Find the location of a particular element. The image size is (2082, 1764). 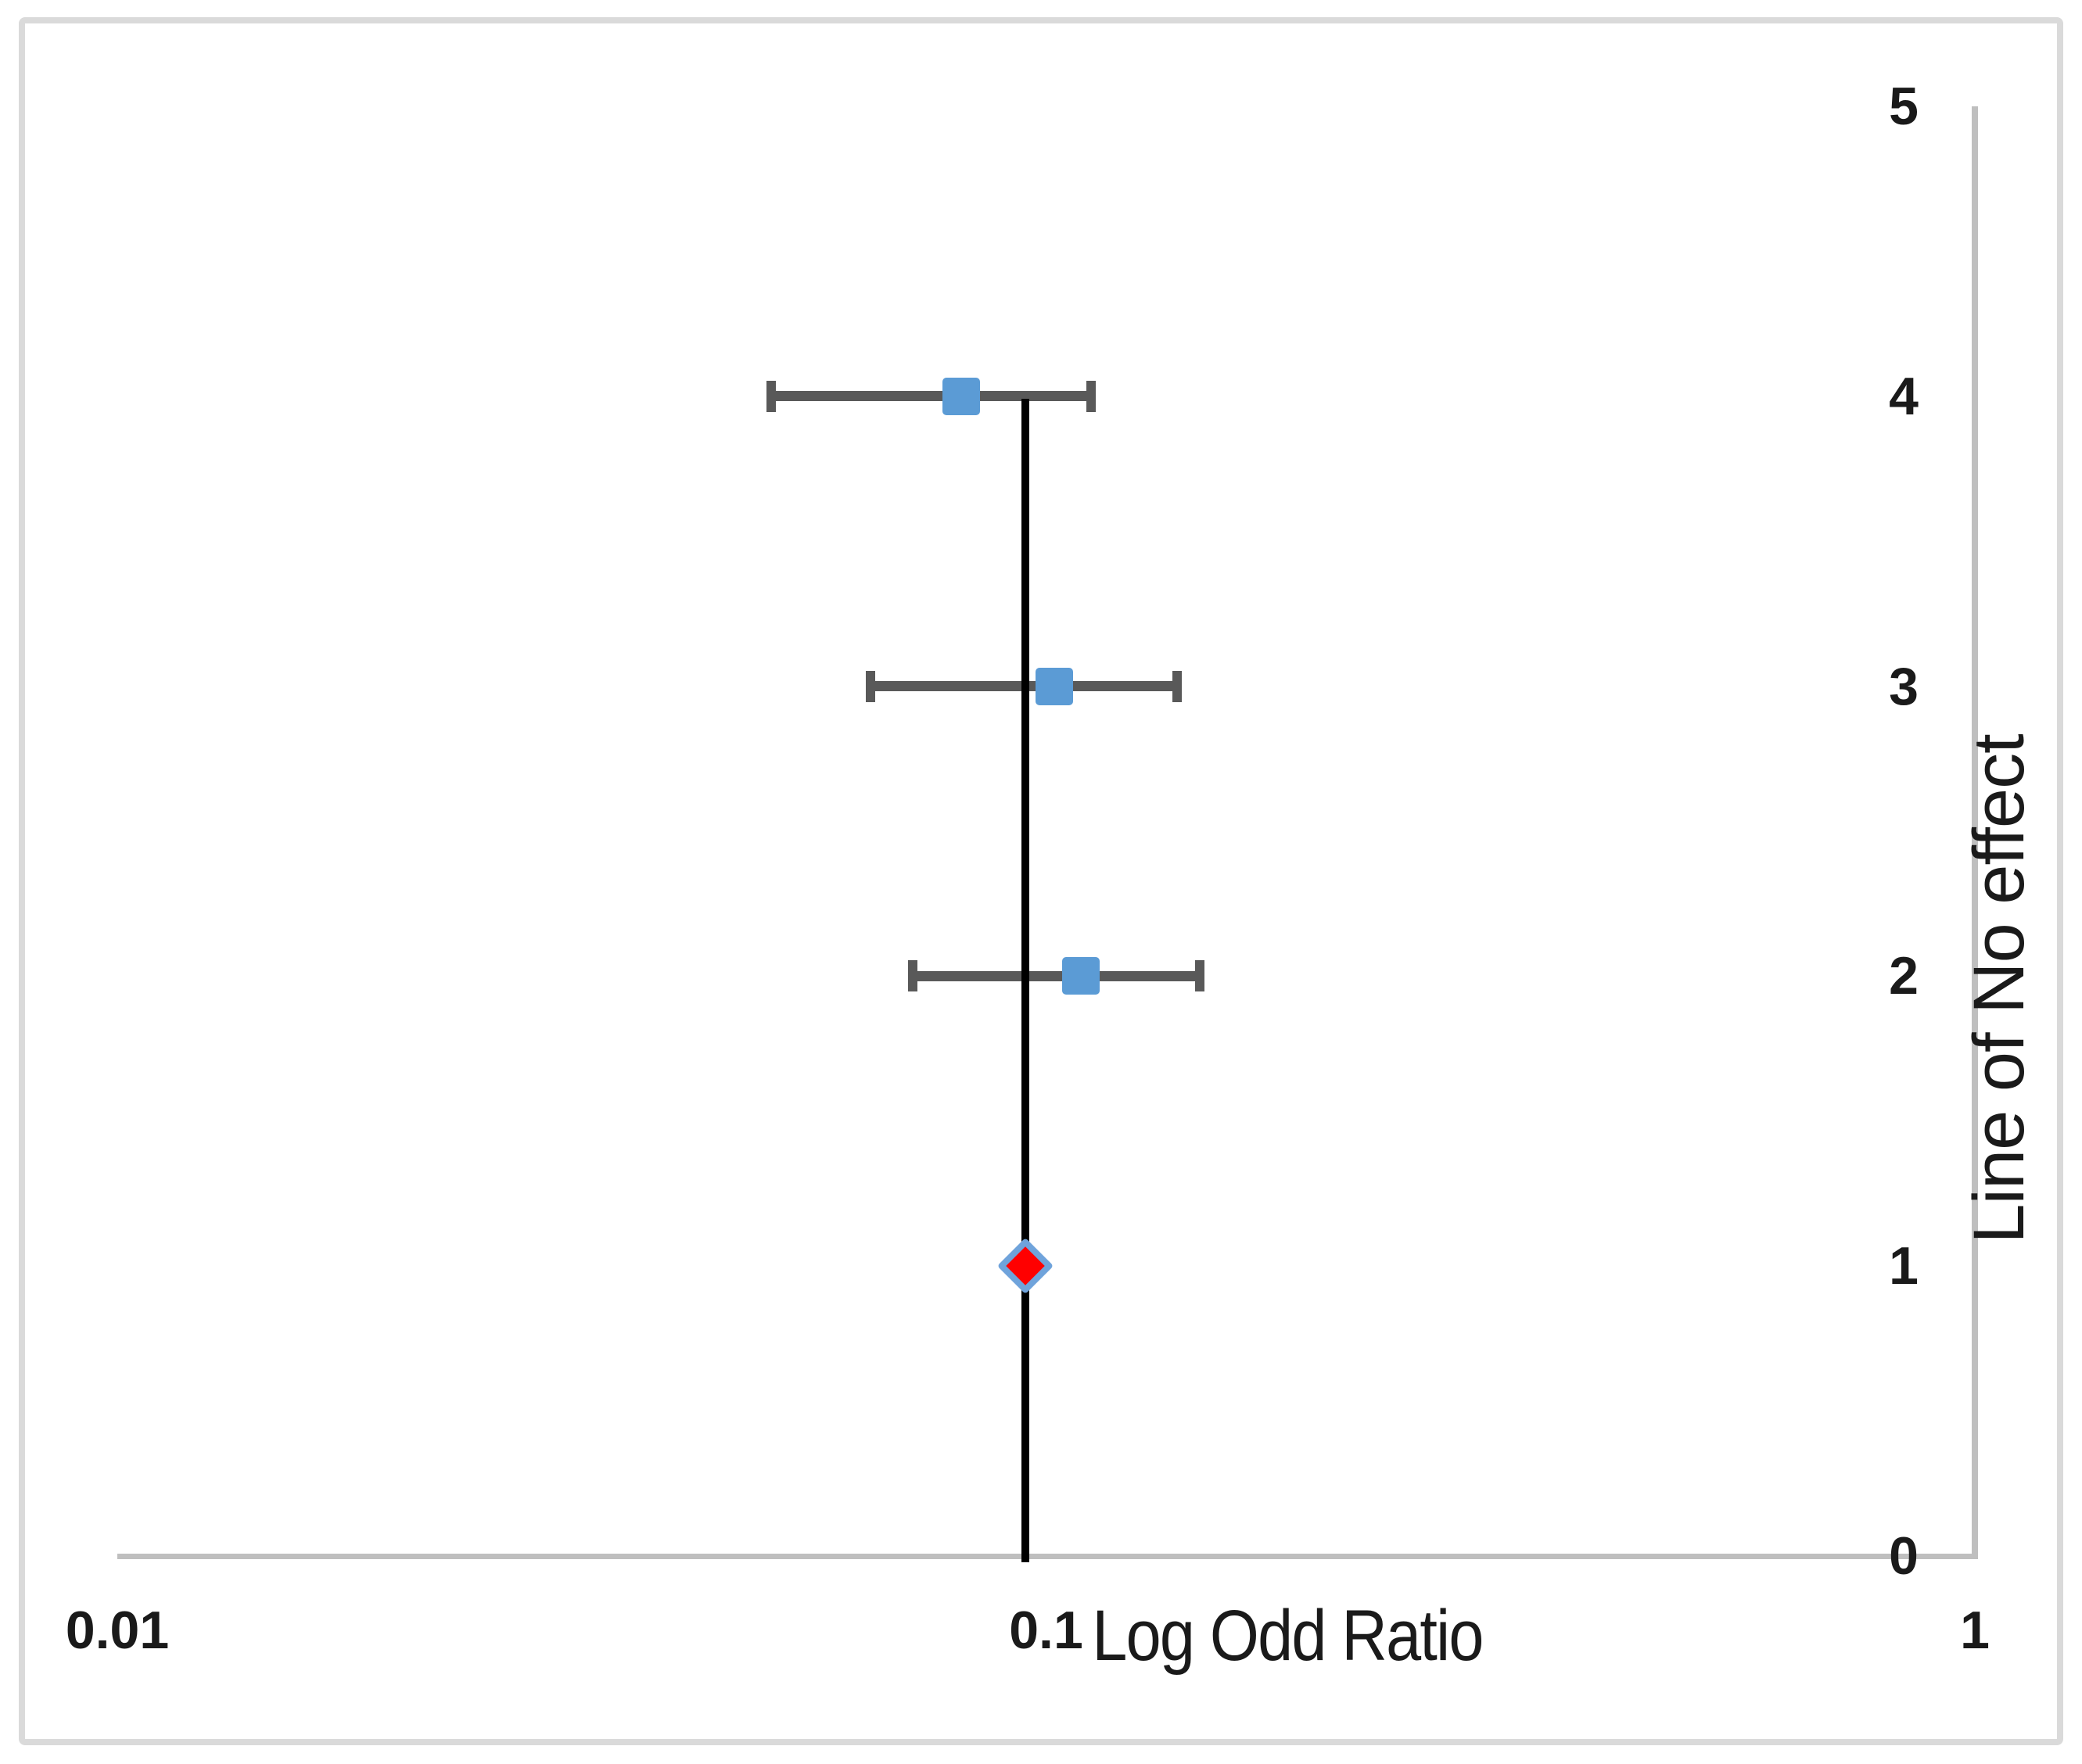

line-of-no-effect is located at coordinates (1025, 980).